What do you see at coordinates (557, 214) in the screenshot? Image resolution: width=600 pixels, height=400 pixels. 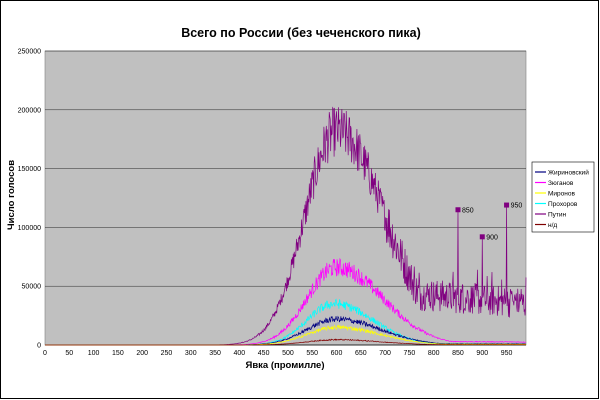 I see `legend-label: Путин` at bounding box center [557, 214].